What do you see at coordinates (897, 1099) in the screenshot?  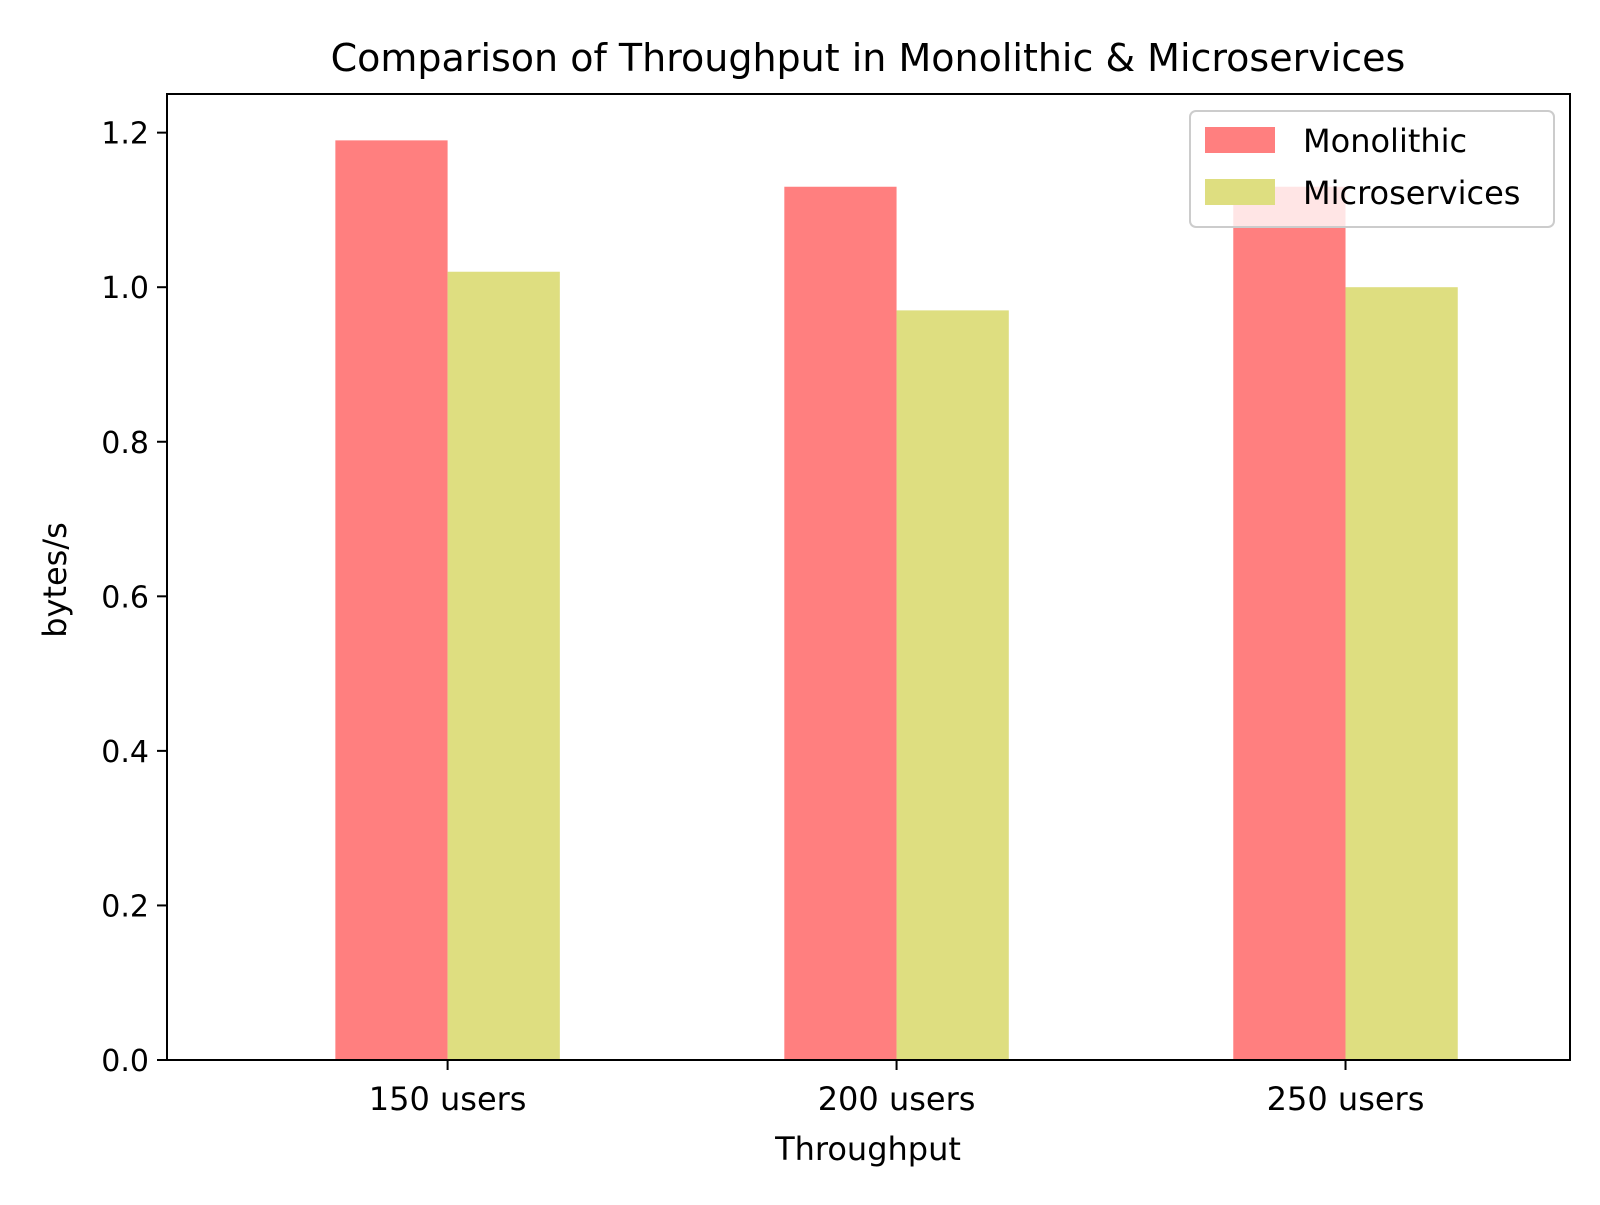 I see `x-tick-label: 200 users` at bounding box center [897, 1099].